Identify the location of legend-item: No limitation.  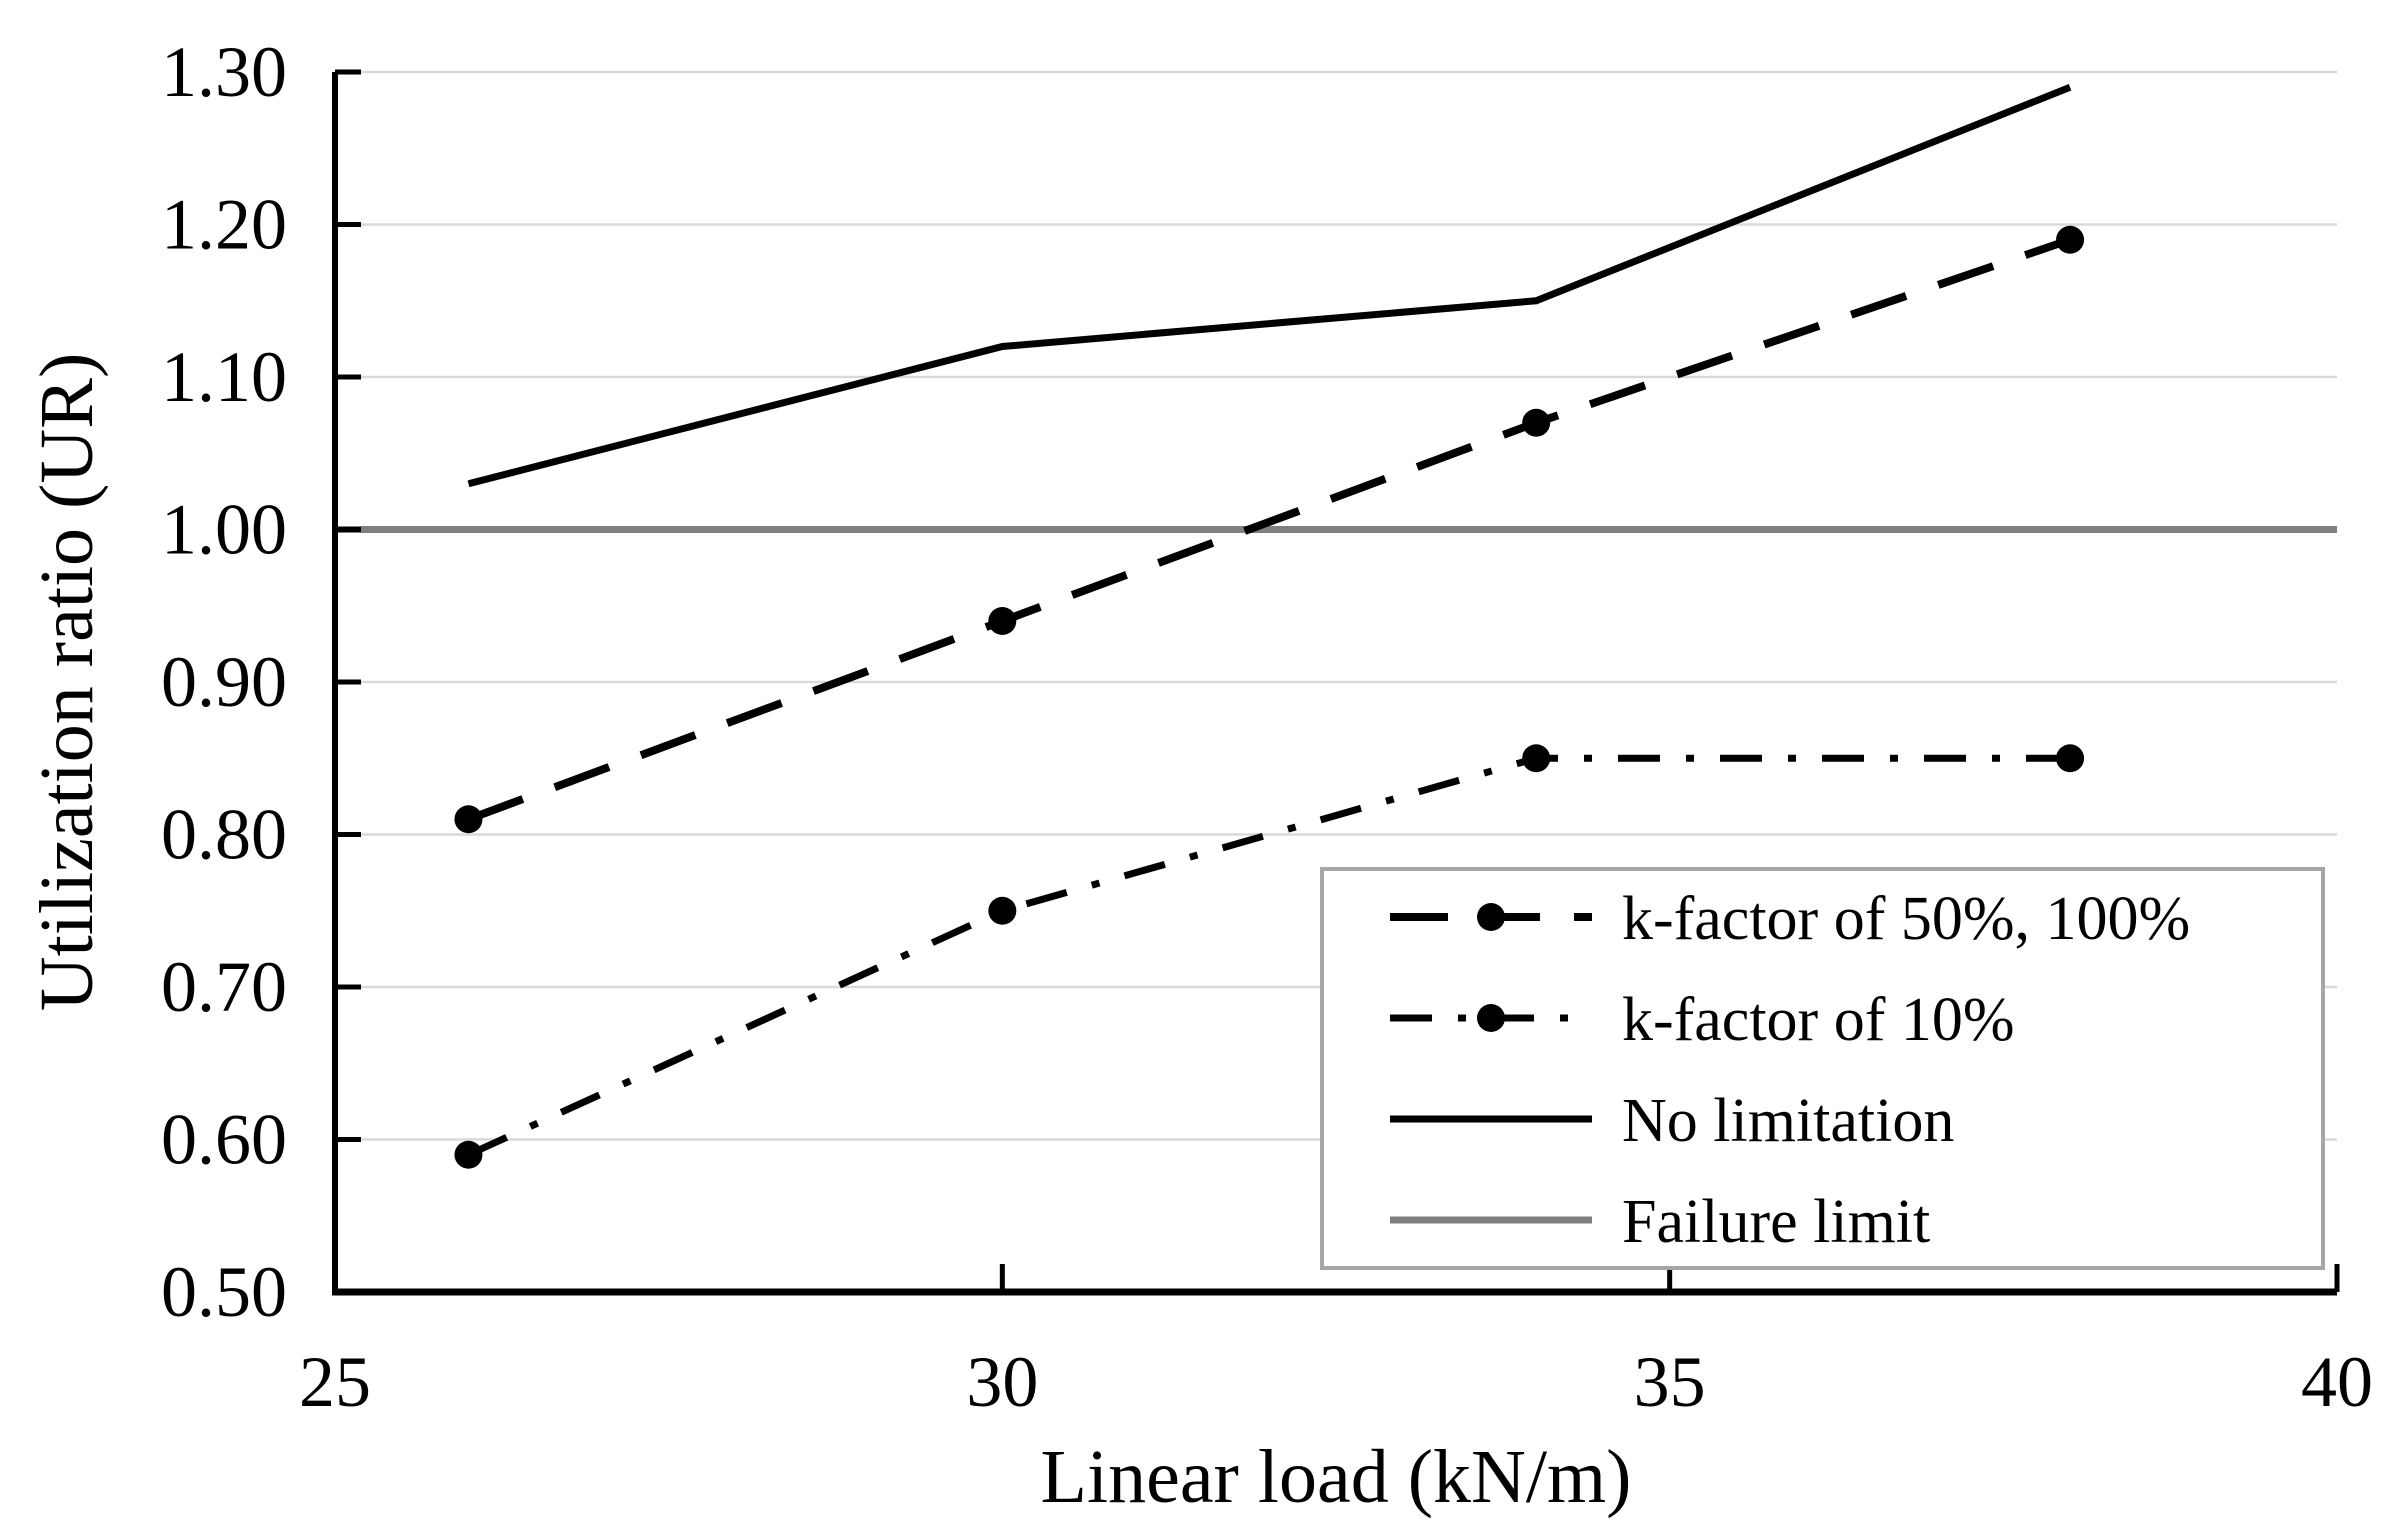
(1672, 1121).